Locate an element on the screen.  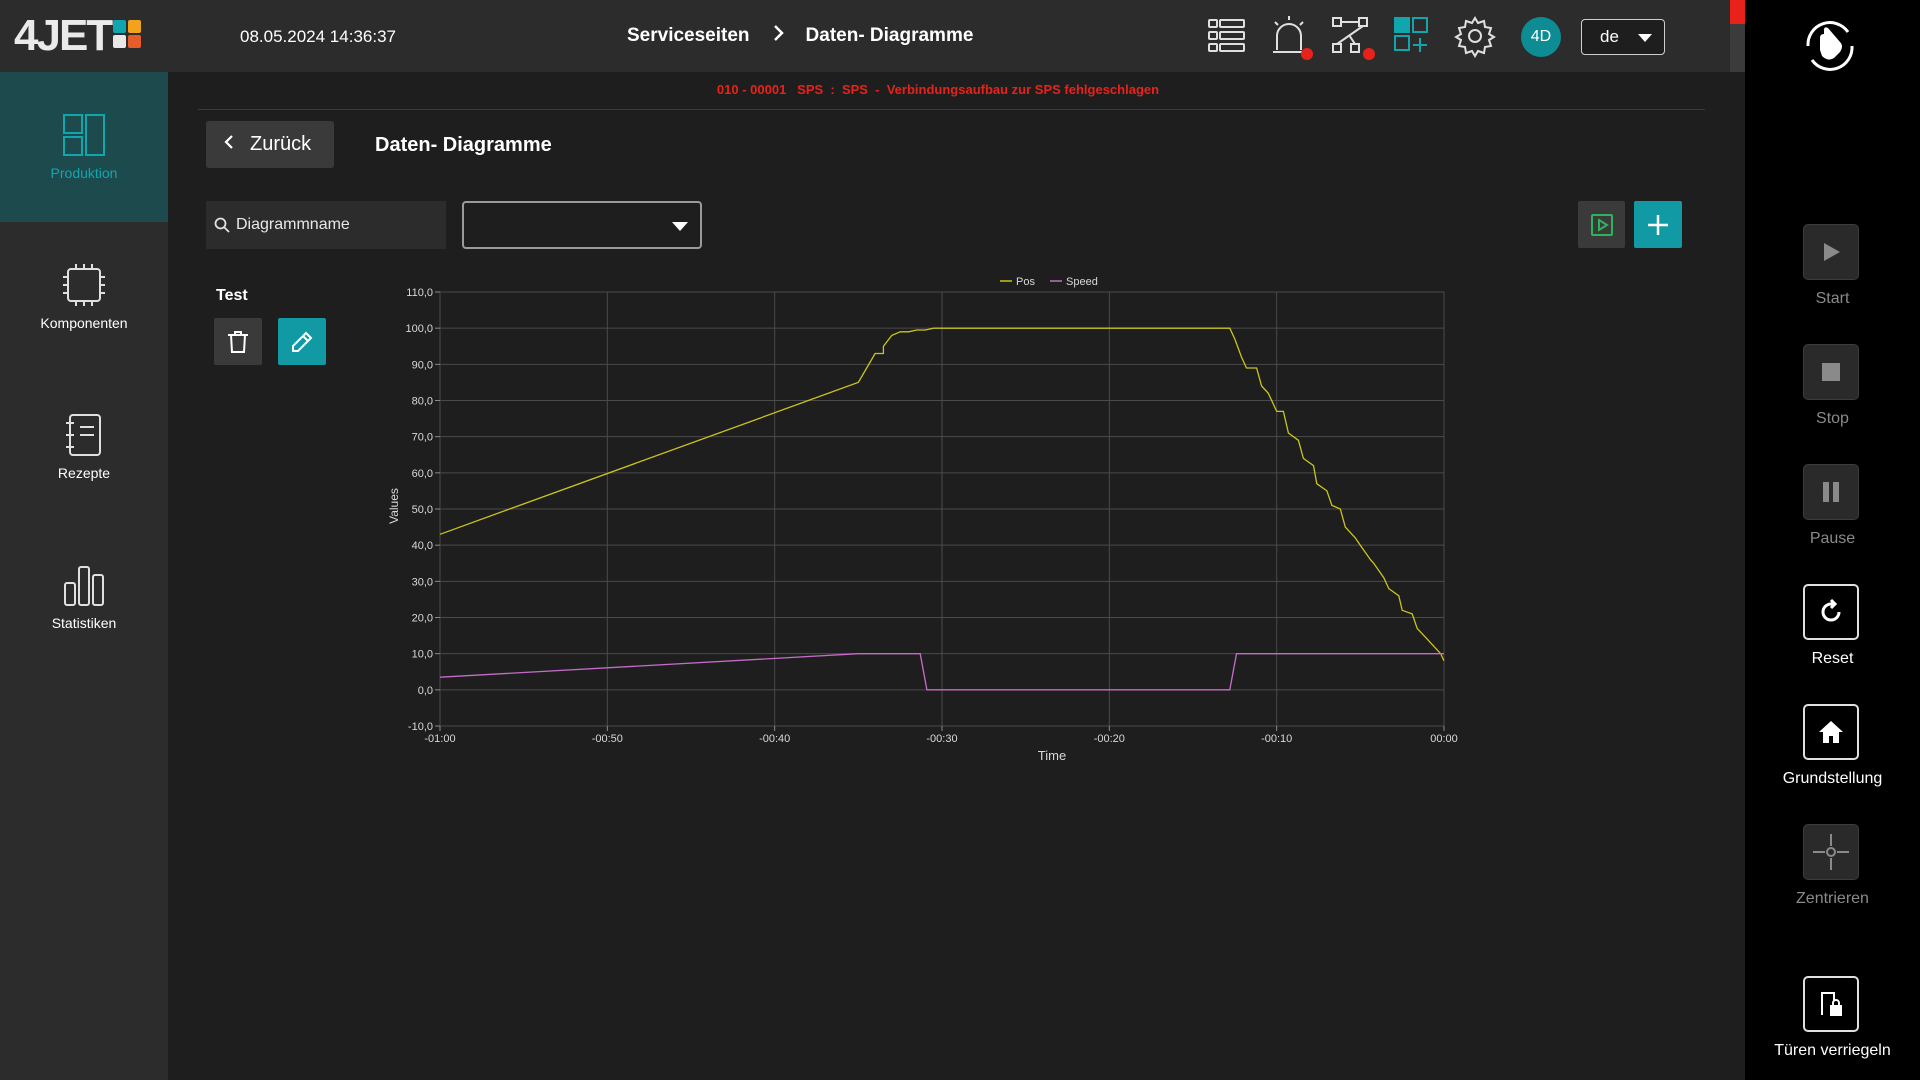
home-label: Grundstellung is located at coordinates (1832, 778).